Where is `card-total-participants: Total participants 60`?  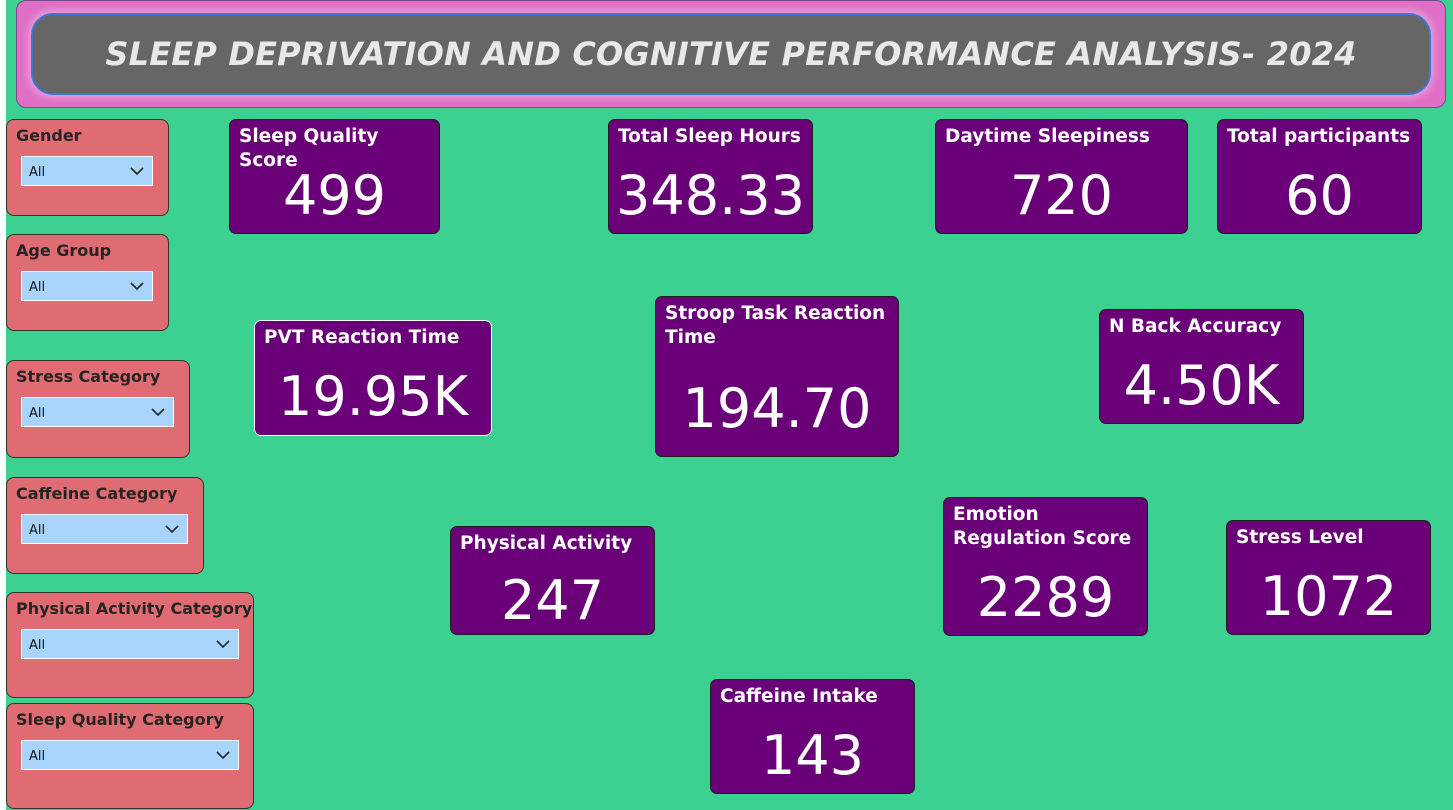
card-total-participants: Total participants 60 is located at coordinates (1319, 176).